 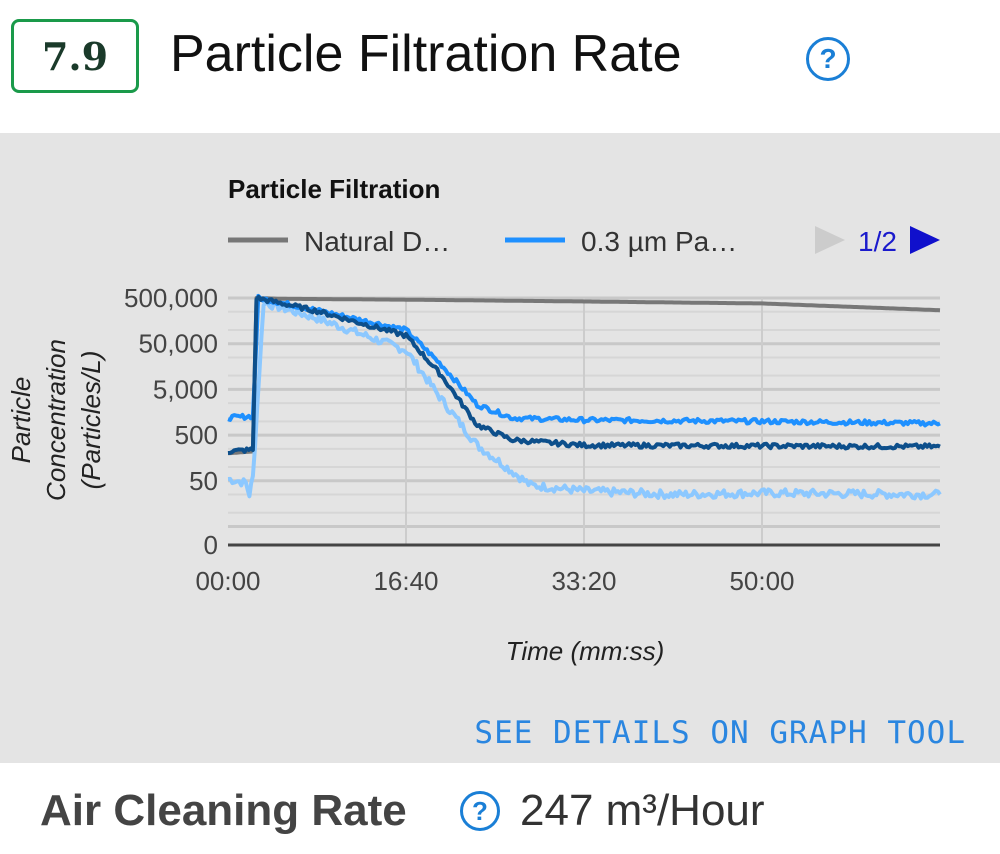 What do you see at coordinates (830, 240) in the screenshot?
I see `prev-page-icon` at bounding box center [830, 240].